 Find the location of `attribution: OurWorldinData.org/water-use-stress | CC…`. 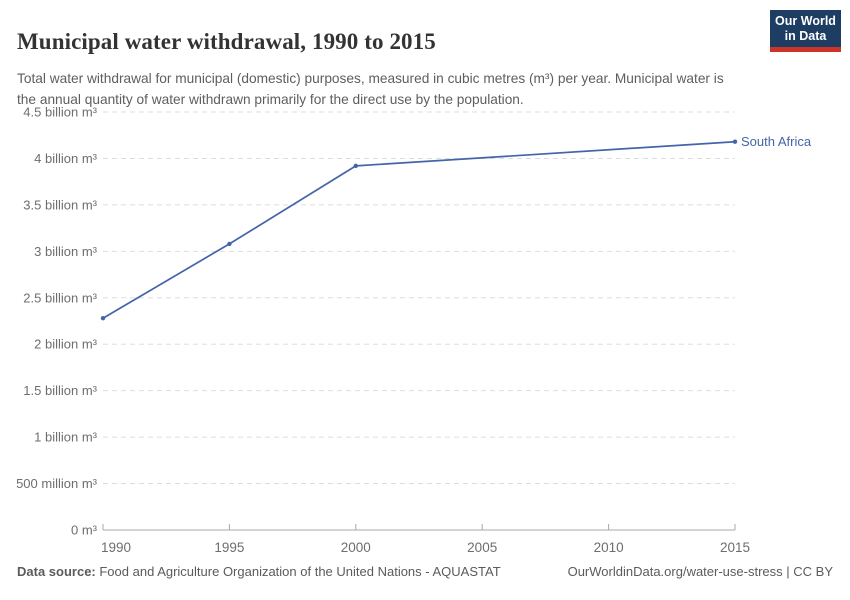

attribution: OurWorldinData.org/water-use-stress | CC… is located at coordinates (700, 571).